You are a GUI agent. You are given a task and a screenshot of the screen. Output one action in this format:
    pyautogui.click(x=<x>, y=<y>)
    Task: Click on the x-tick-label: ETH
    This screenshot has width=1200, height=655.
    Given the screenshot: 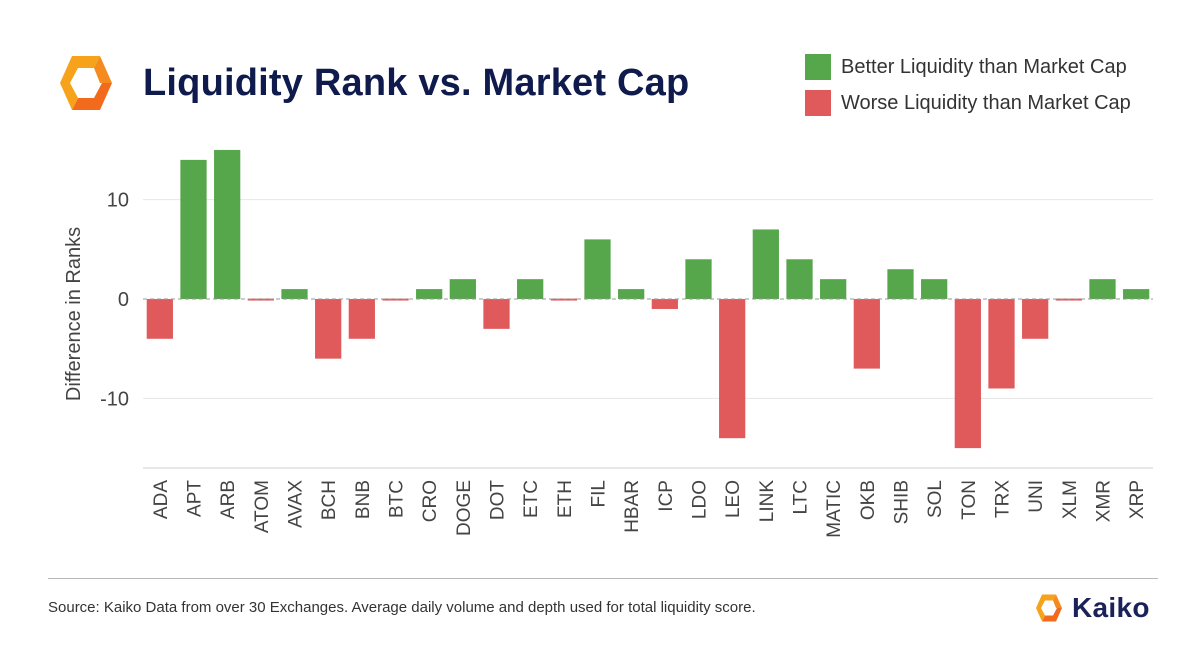 What is the action you would take?
    pyautogui.click(x=565, y=499)
    